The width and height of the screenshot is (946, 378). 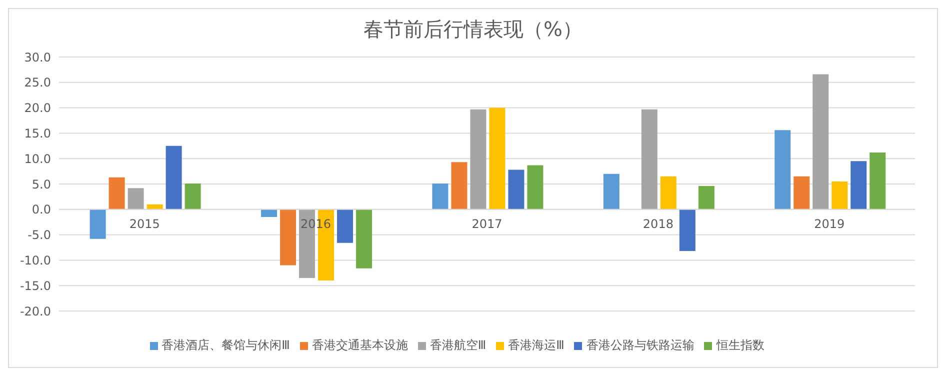 I want to click on y-tick-label: -20.0, so click(x=35, y=311).